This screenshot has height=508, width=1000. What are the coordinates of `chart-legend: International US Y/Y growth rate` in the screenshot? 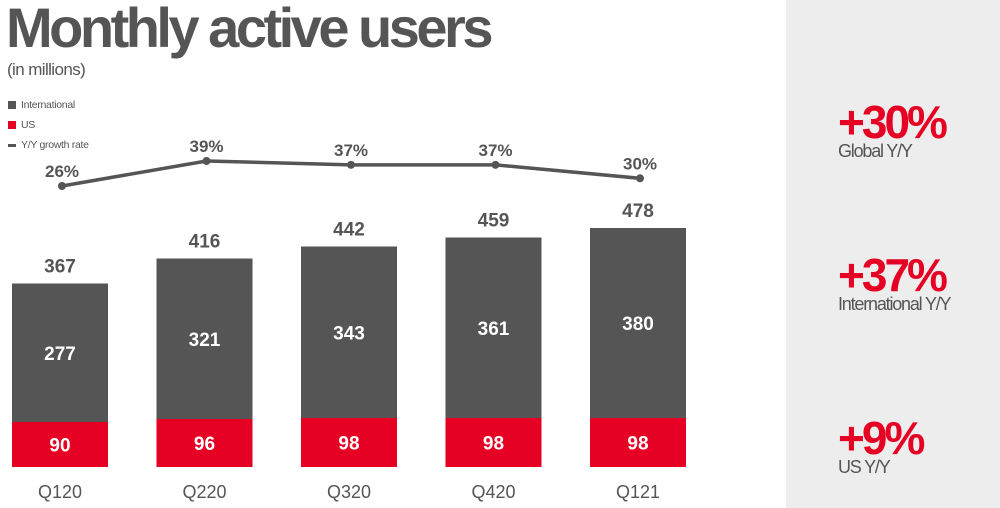 It's located at (48, 125).